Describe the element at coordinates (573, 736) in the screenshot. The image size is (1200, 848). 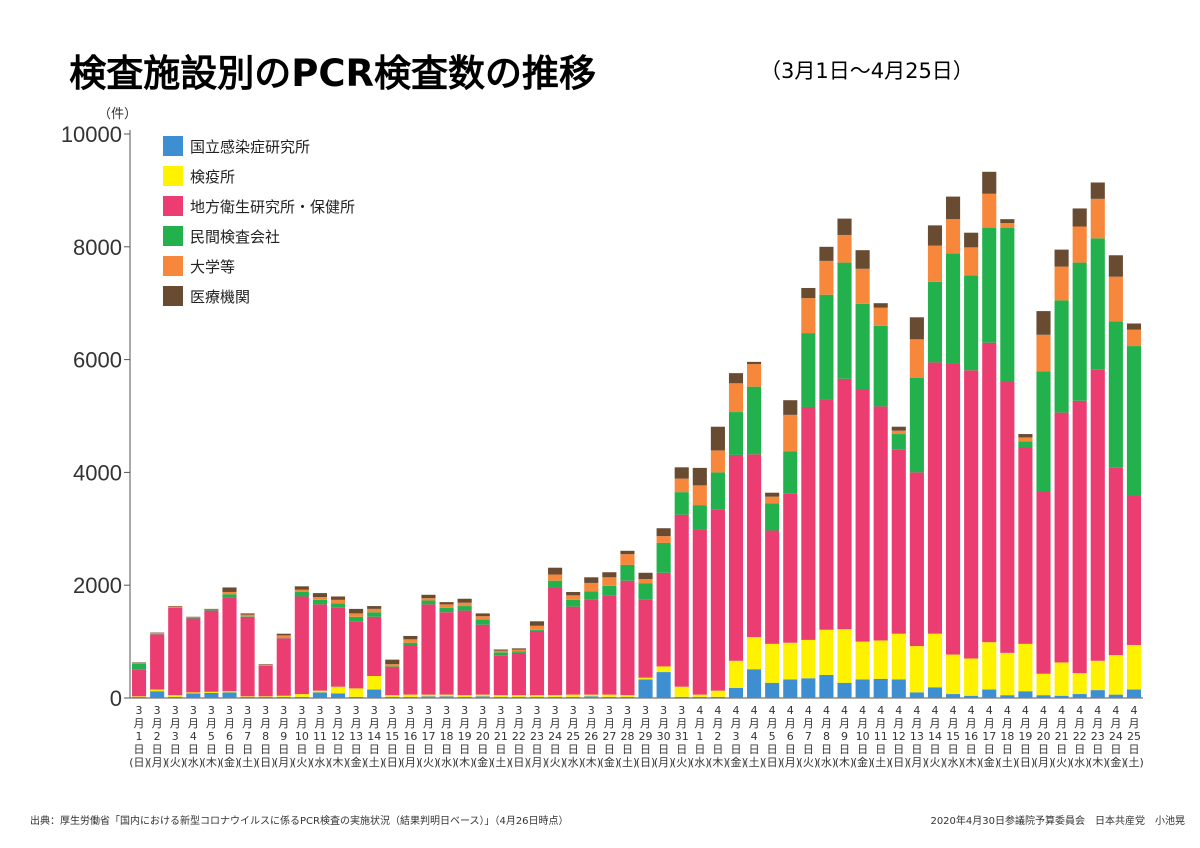
I see `x-tick-label: 3 月 25 日(水)` at that location.